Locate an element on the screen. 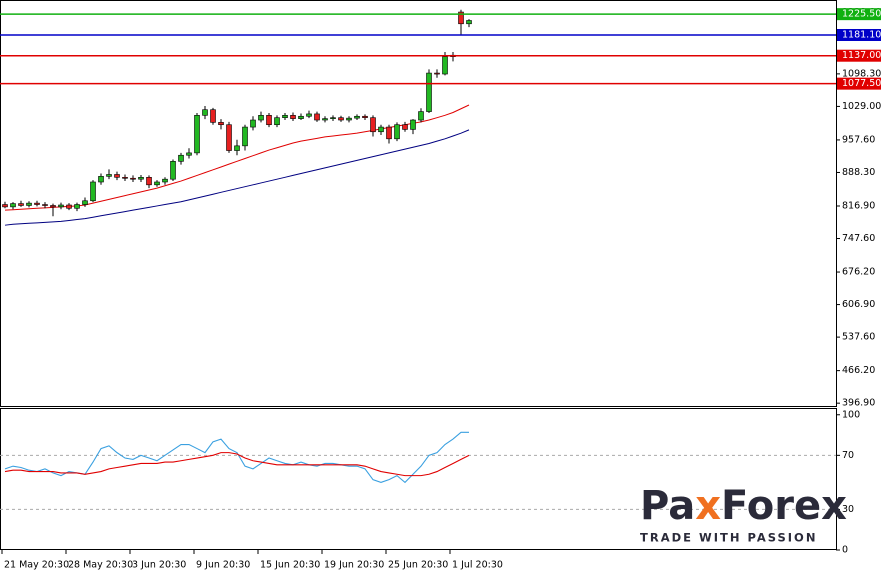 This screenshot has width=886, height=572. y-tick-label: 537.60 is located at coordinates (858, 337).